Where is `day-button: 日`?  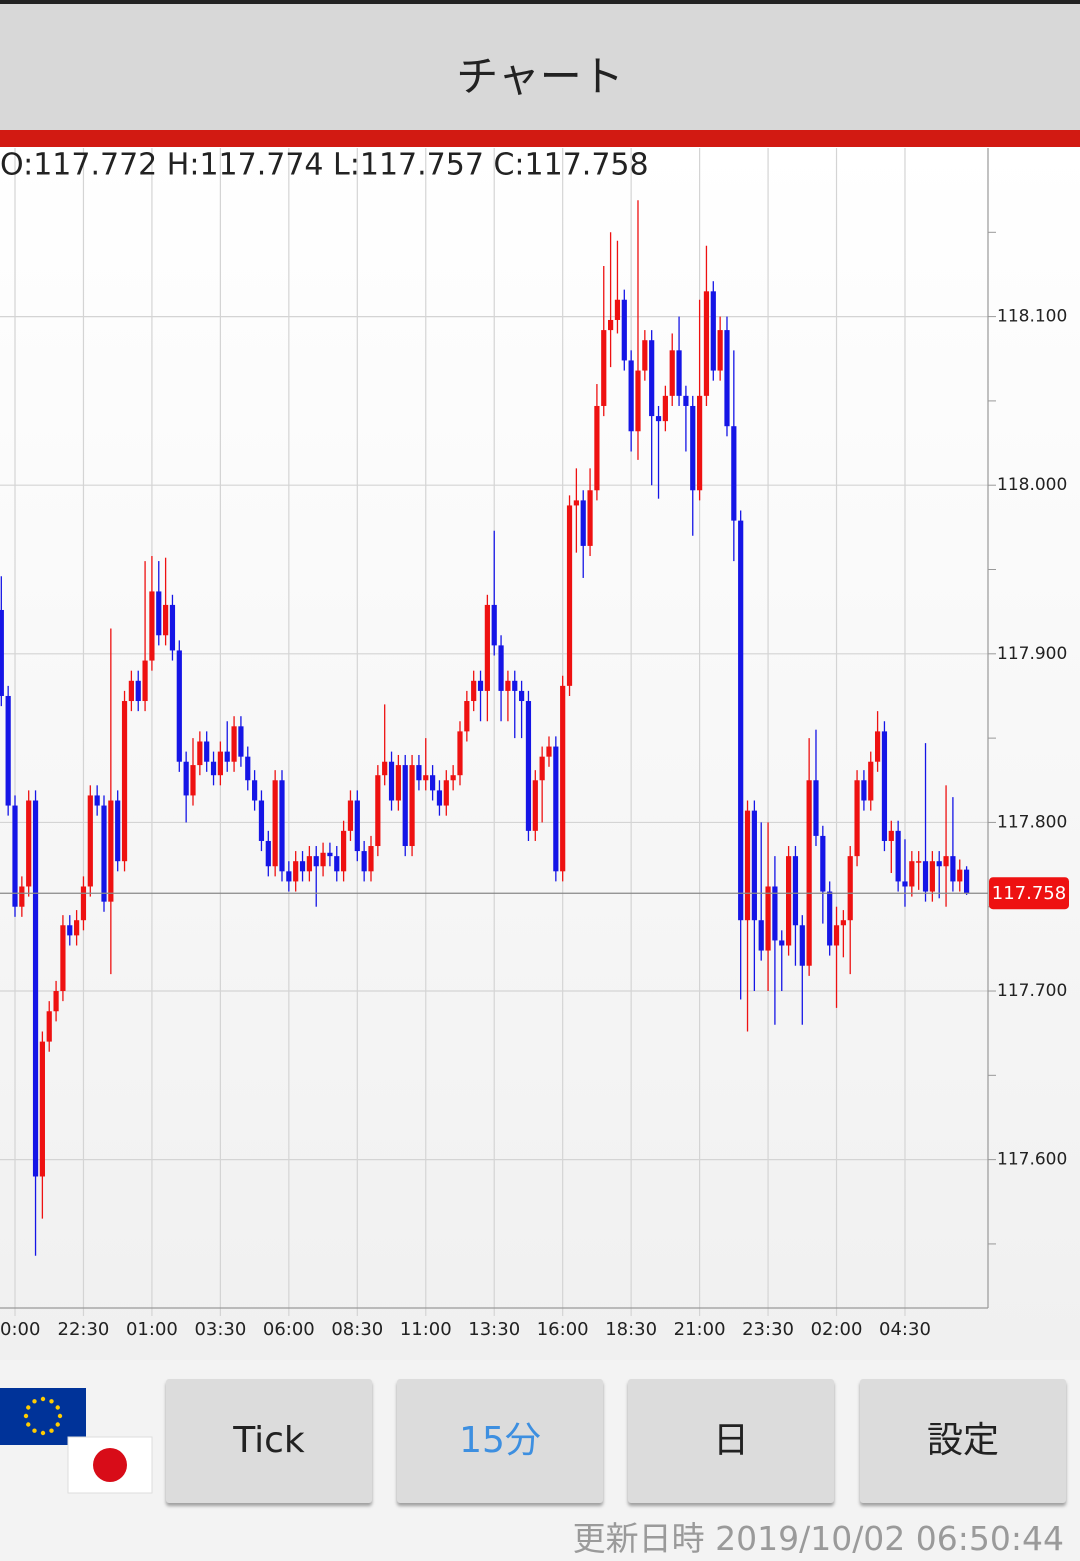 day-button: 日 is located at coordinates (731, 1441).